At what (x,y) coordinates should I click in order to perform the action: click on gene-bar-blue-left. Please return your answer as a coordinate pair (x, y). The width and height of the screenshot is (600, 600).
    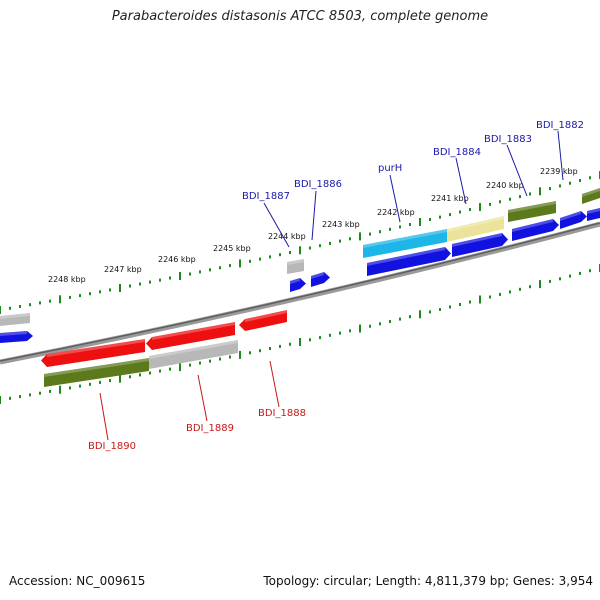
    Looking at the image, I should click on (16, 337).